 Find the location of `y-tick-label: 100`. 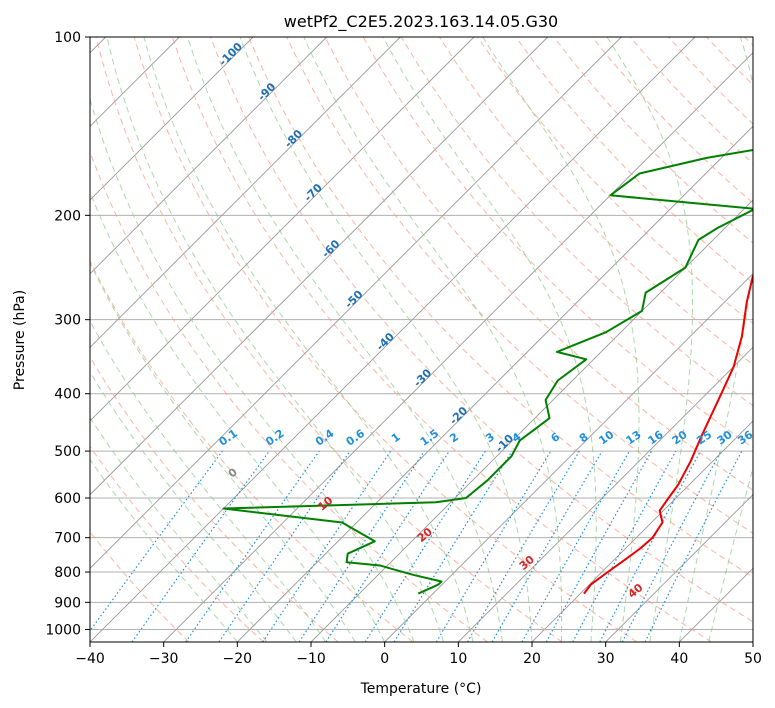

y-tick-label: 100 is located at coordinates (67, 38).